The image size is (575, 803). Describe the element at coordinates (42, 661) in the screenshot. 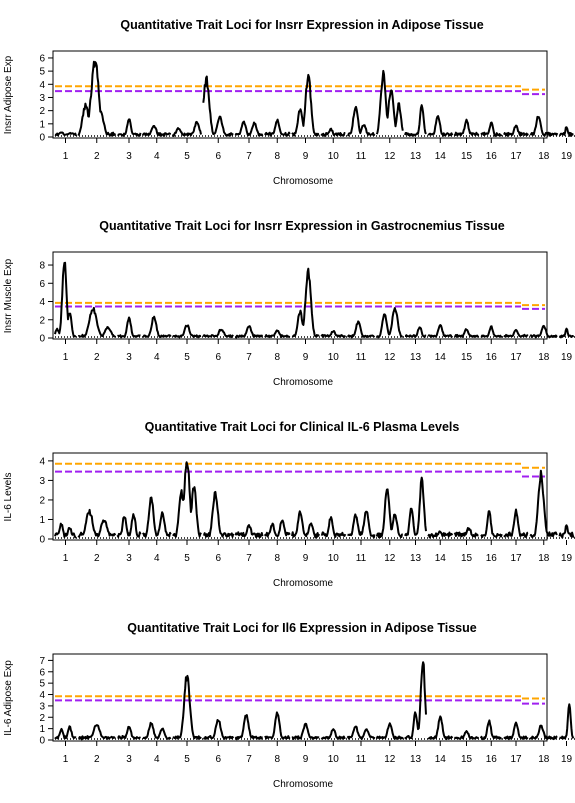

I see `y-tick-label: 7` at that location.